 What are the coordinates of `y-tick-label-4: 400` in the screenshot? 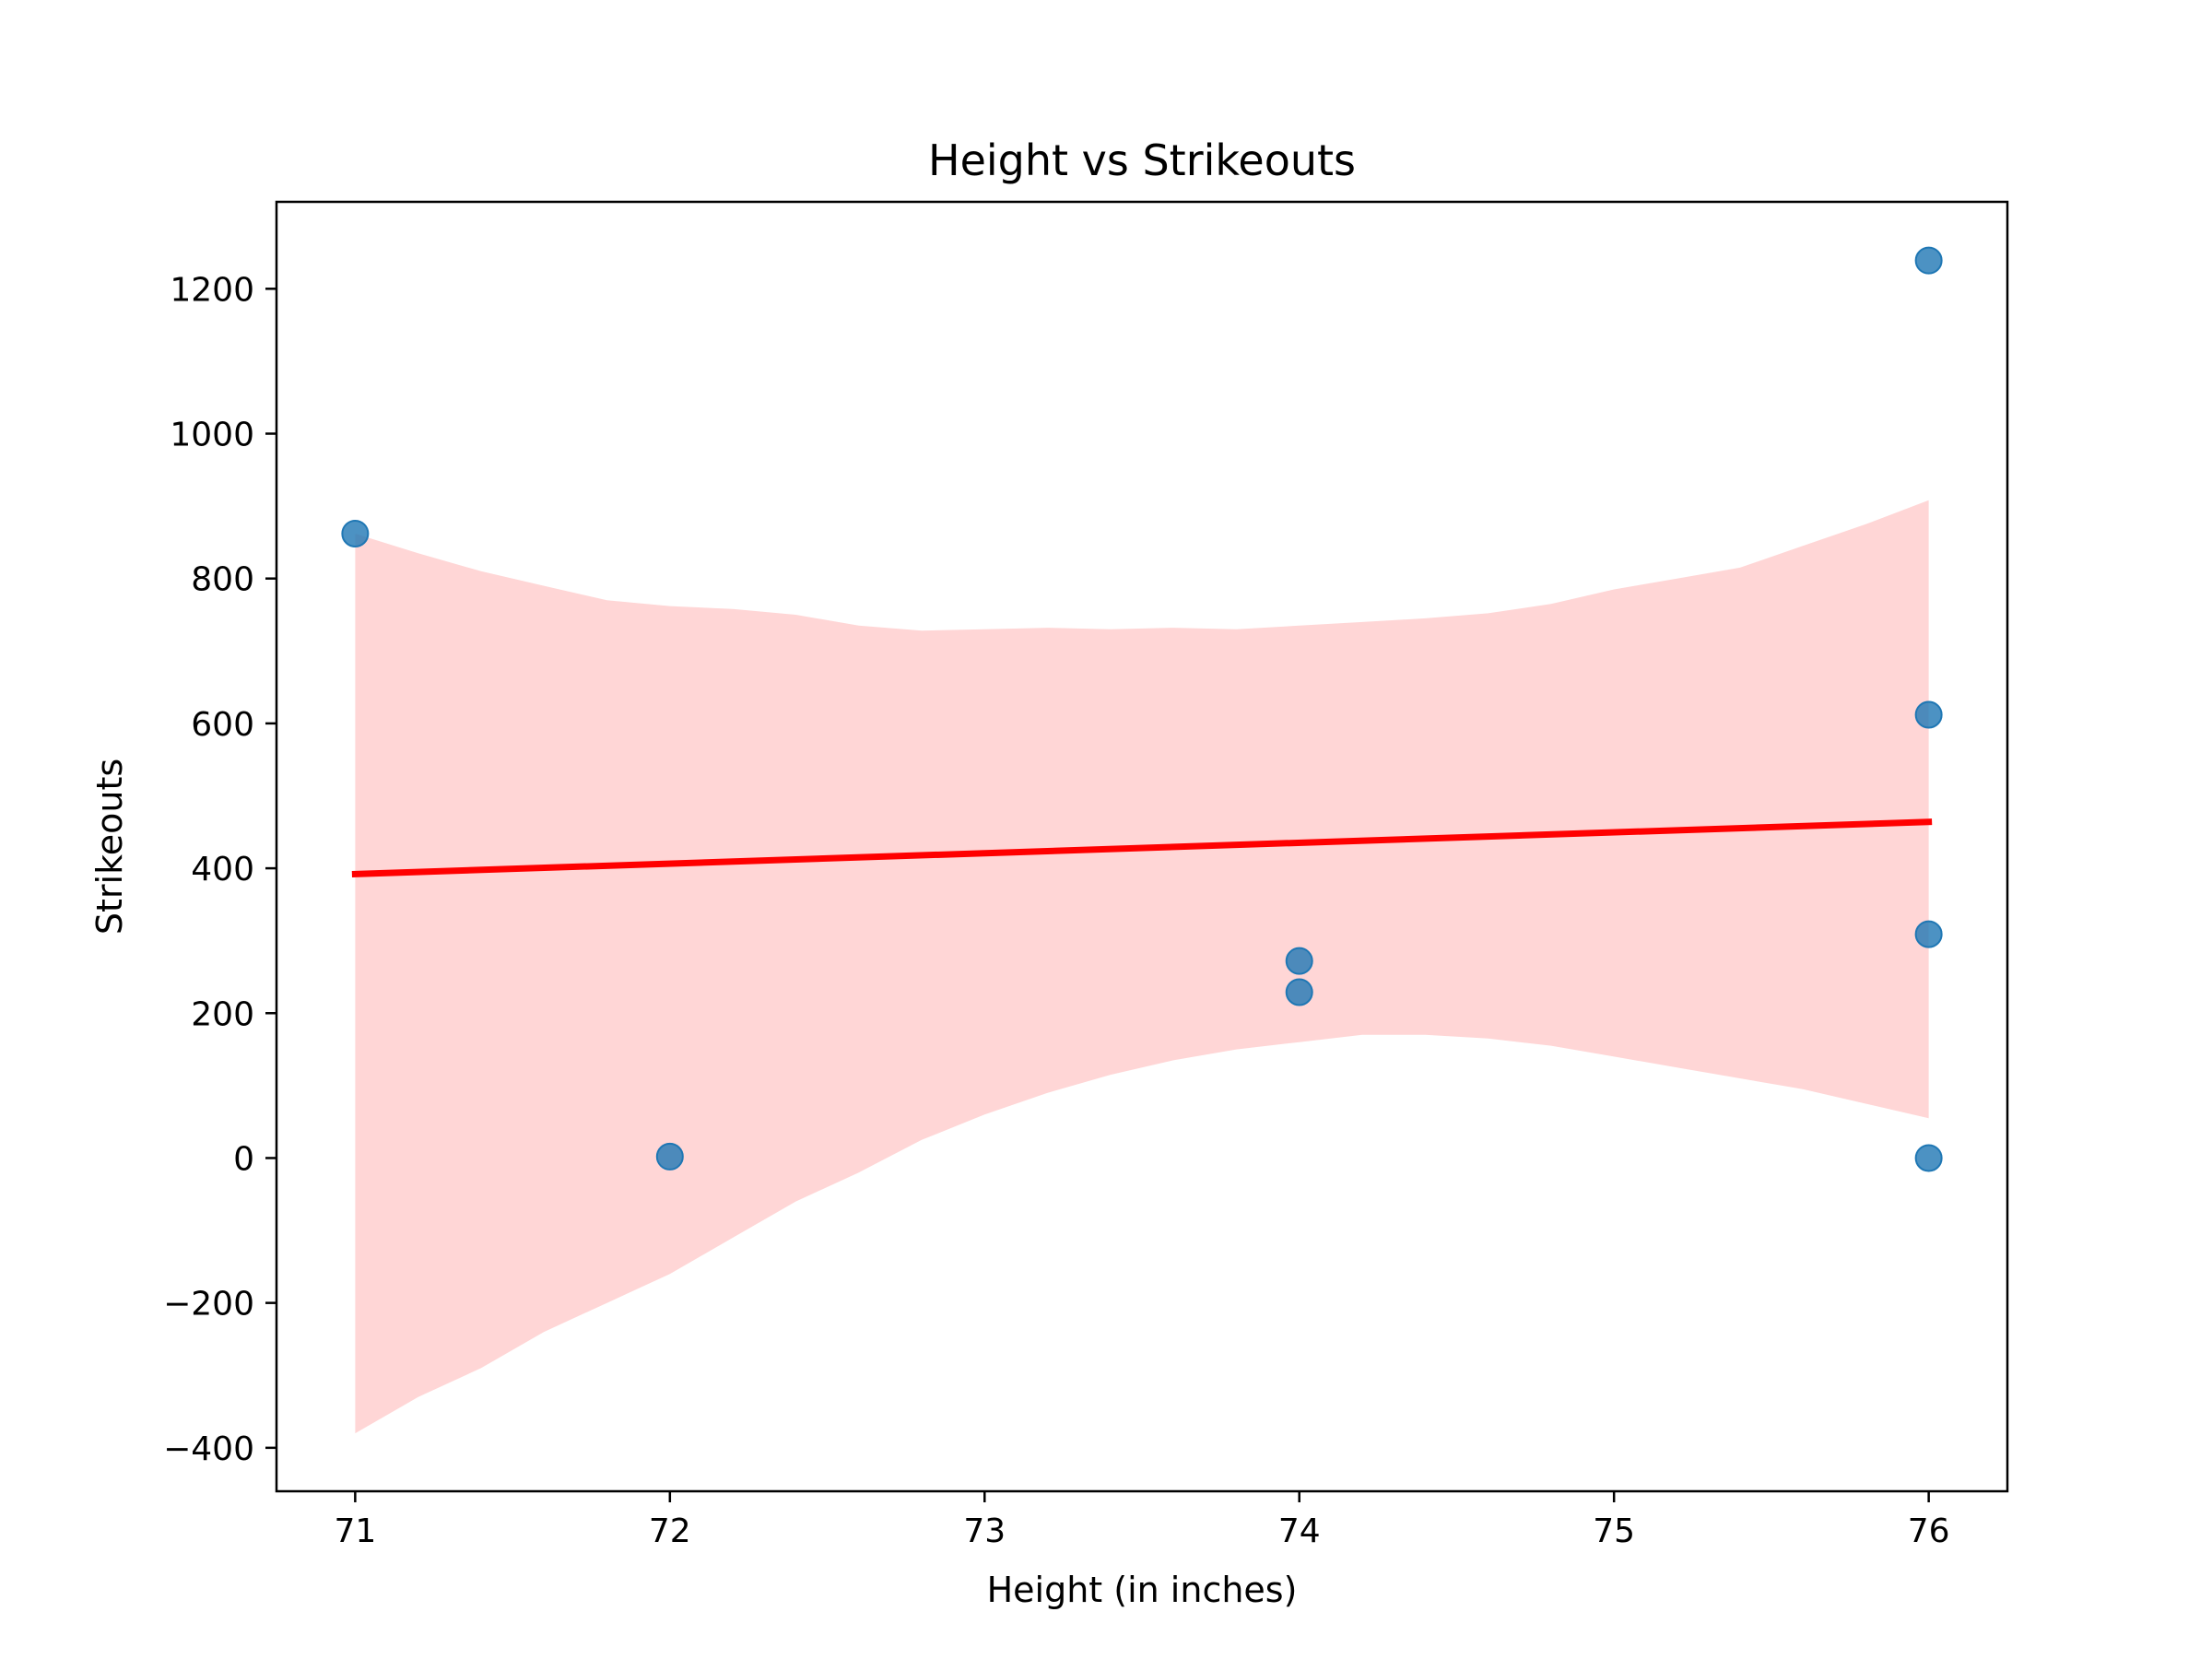 It's located at (222, 869).